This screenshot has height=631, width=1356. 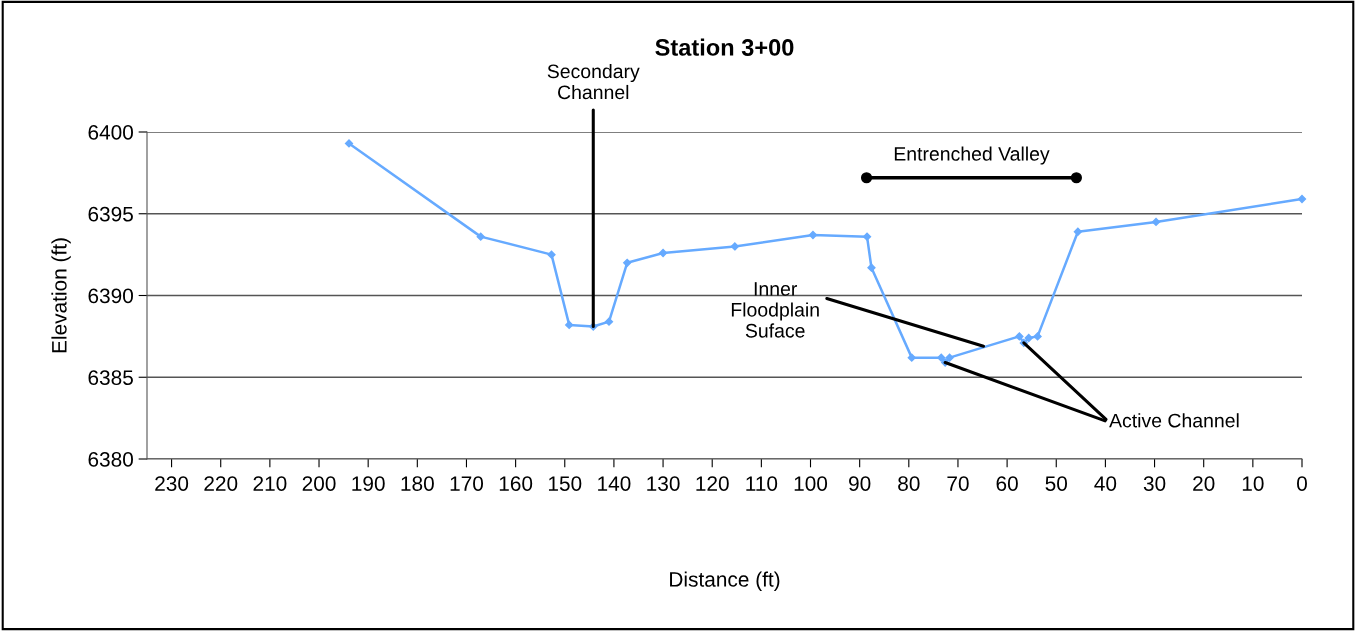 I want to click on x-tick-label: 30, so click(x=1154, y=483).